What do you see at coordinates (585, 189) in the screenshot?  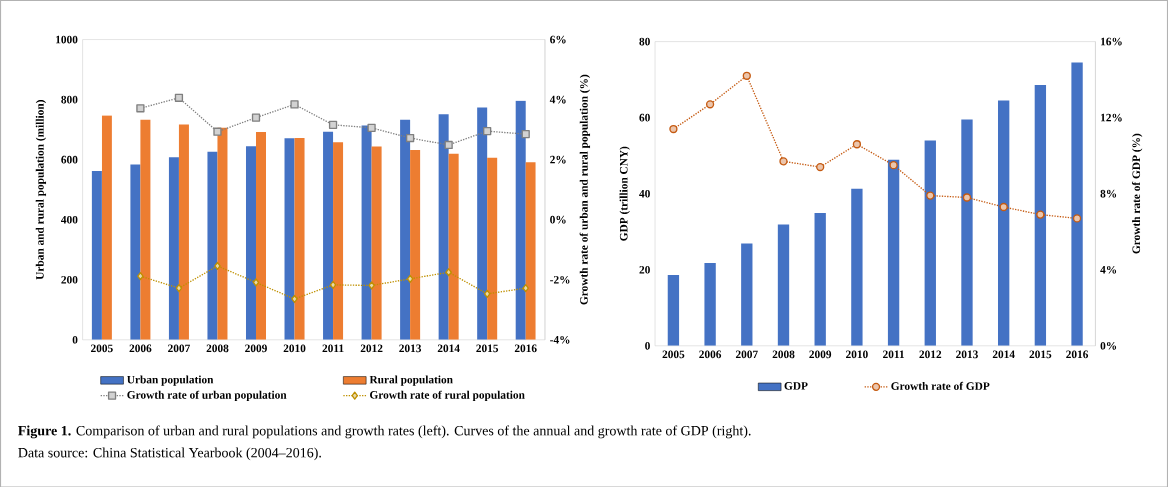 I see `y2-axis-title: Growth rate of urban and rural population (%)` at bounding box center [585, 189].